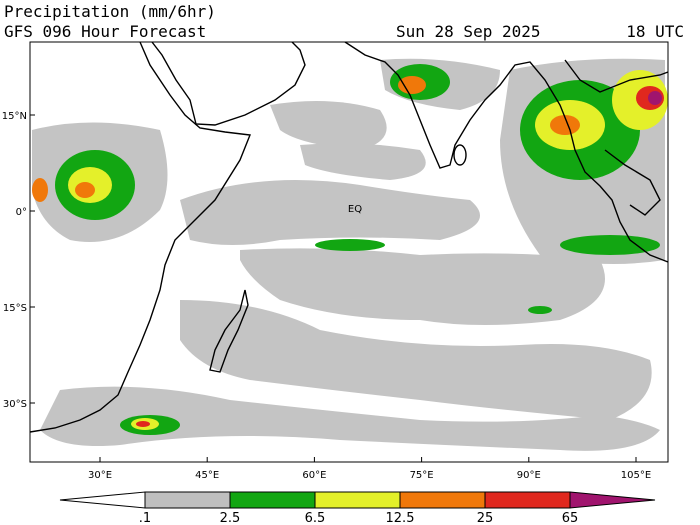 The image size is (700, 525). Describe the element at coordinates (110, 11) in the screenshot. I see `title: Precipitation (mm/6hr)` at that location.